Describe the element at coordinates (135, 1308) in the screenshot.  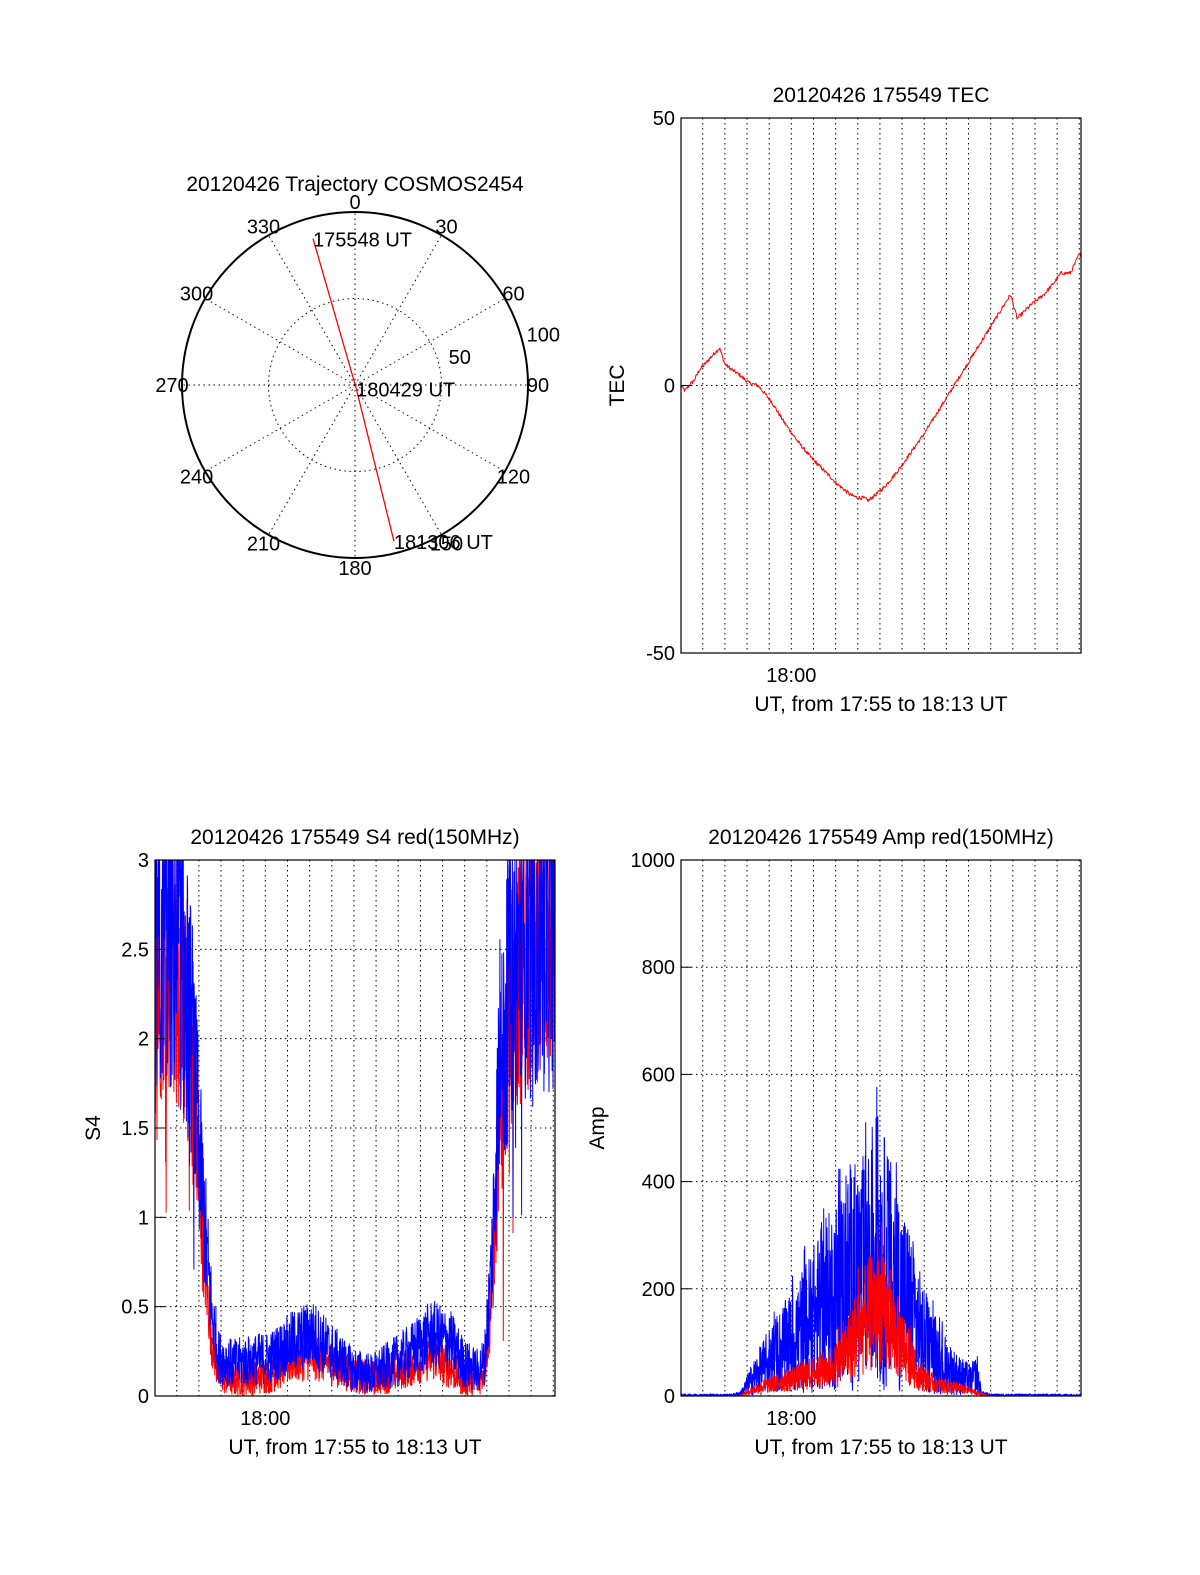
I see `y-tick-label: 0.5` at that location.